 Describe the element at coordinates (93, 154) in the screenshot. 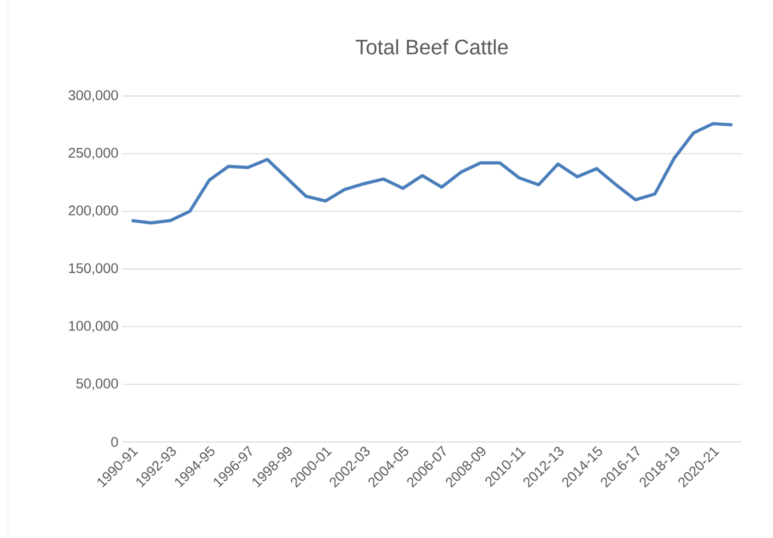

I see `y-tick-label: 250,000` at that location.